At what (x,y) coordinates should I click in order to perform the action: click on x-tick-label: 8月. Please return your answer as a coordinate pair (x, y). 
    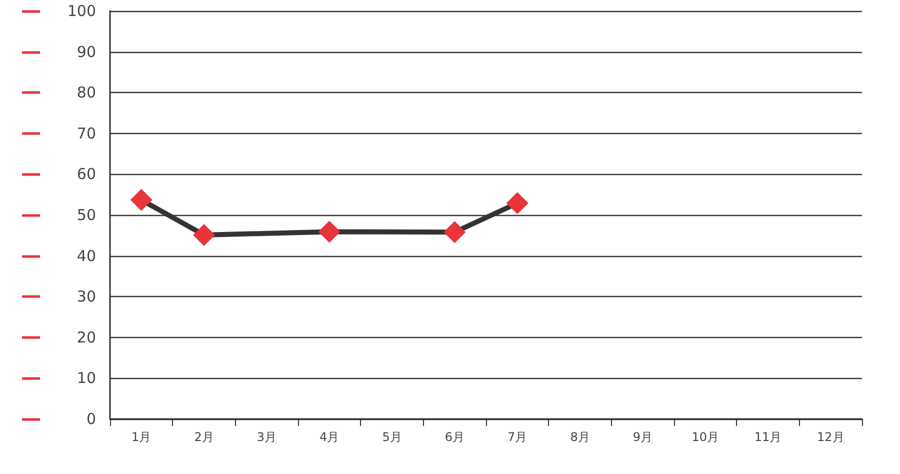
    Looking at the image, I should click on (580, 437).